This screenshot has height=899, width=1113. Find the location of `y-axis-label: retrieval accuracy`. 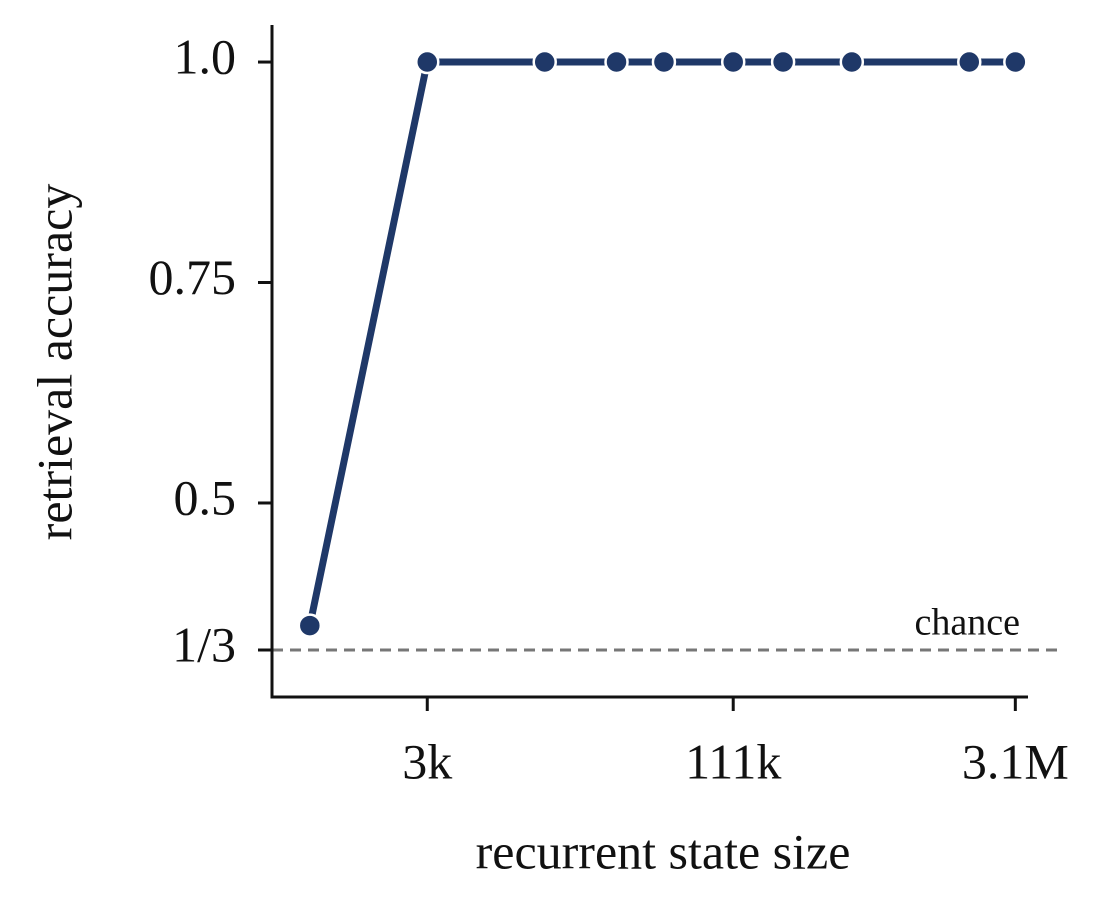

y-axis-label: retrieval accuracy is located at coordinates (54, 362).